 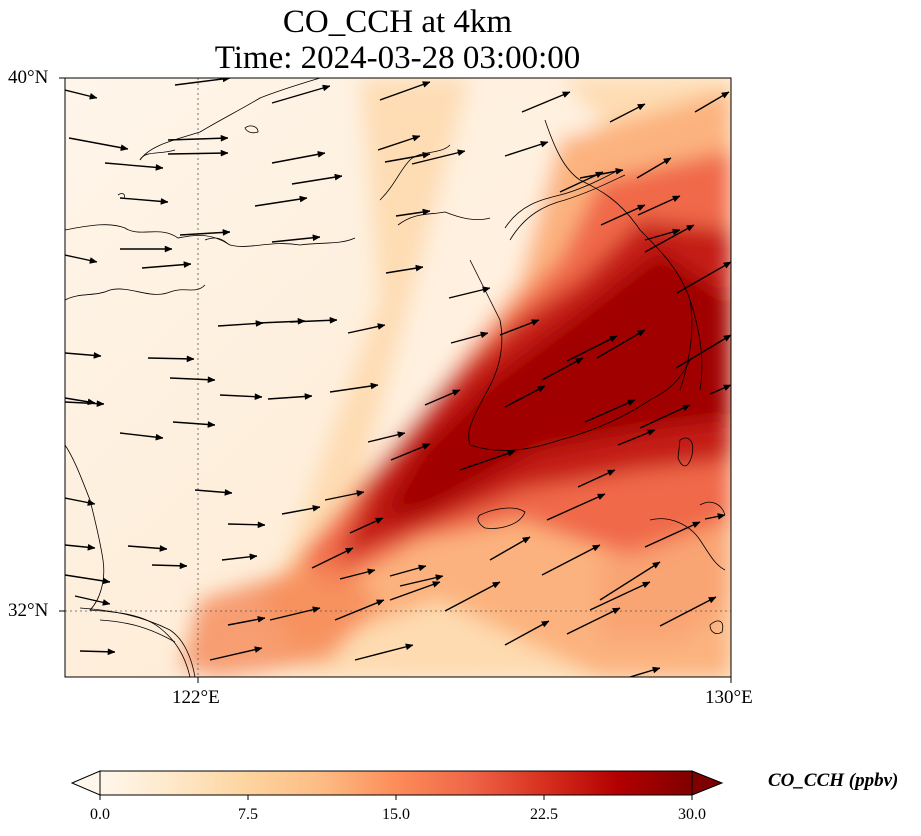 I want to click on colorbar-extend-high, so click(x=707, y=783).